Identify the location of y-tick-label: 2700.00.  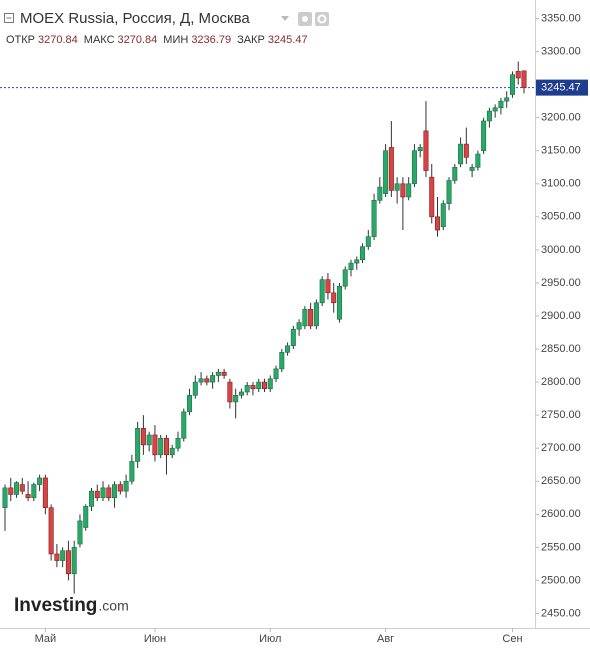
(561, 448).